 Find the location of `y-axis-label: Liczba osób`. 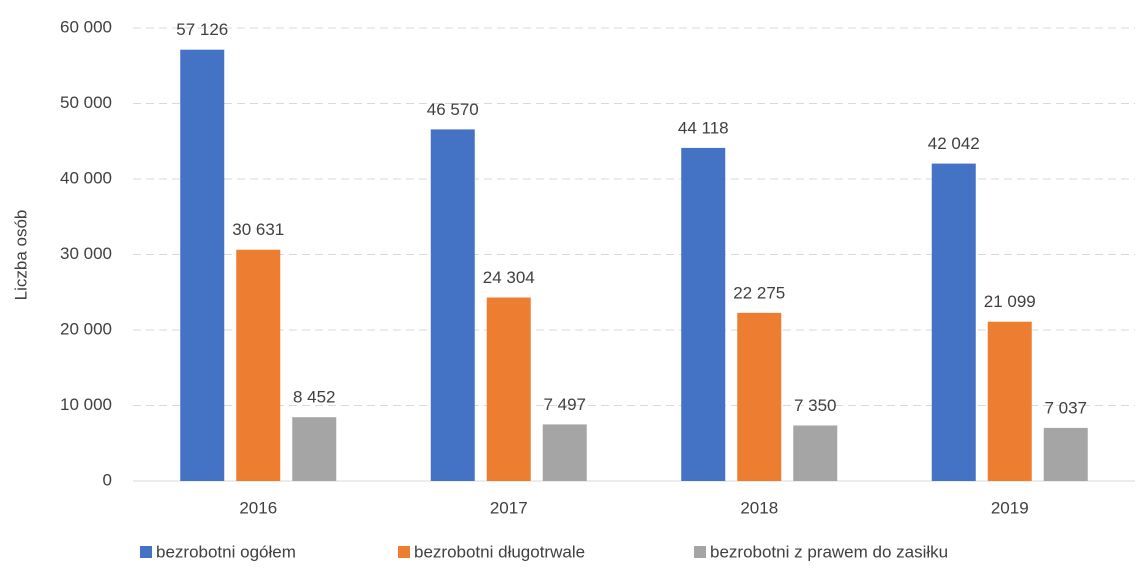

y-axis-label: Liczba osób is located at coordinates (20, 255).